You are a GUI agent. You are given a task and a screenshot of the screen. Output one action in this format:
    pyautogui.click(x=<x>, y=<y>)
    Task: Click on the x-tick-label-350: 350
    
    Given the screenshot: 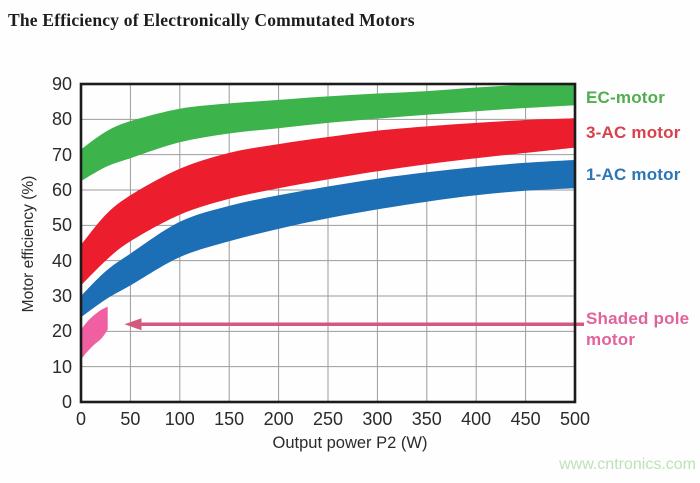 What is the action you would take?
    pyautogui.click(x=426, y=419)
    